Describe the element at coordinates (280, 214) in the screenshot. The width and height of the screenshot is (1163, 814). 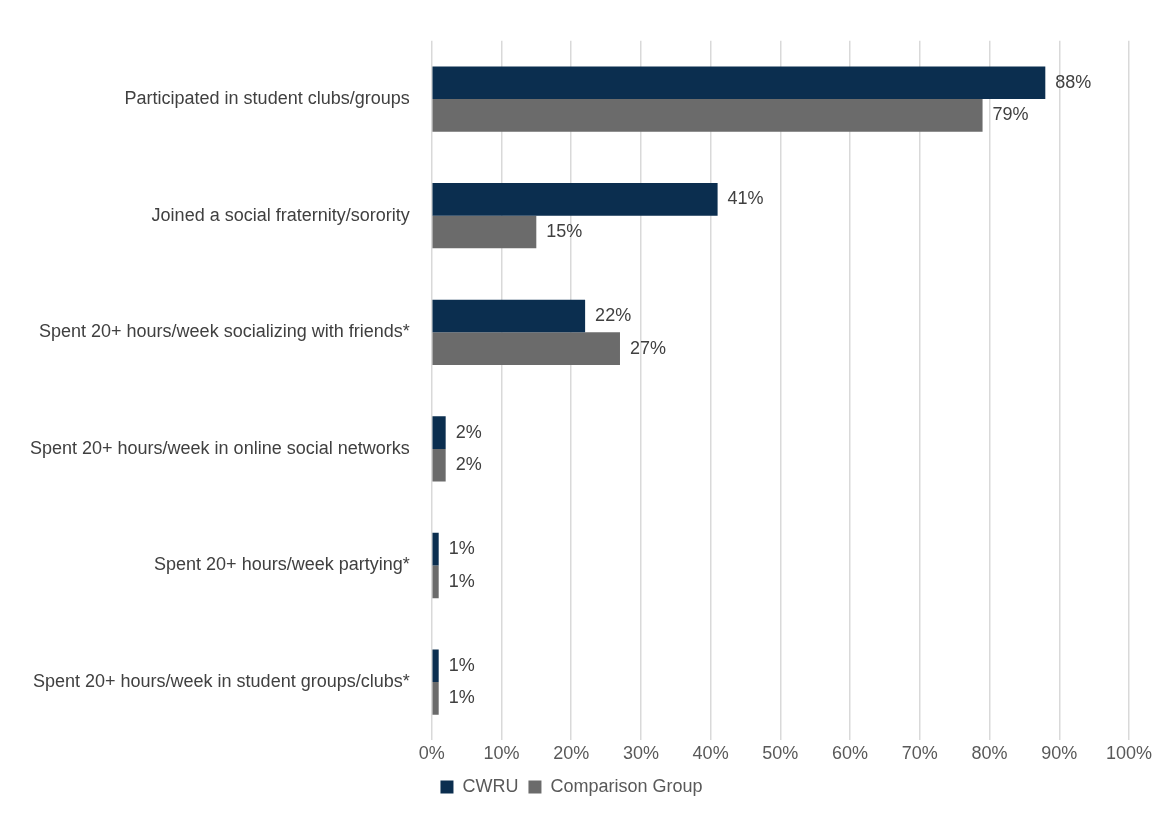
I see `y-tick-label: Joined a social fraternity/sorority` at that location.